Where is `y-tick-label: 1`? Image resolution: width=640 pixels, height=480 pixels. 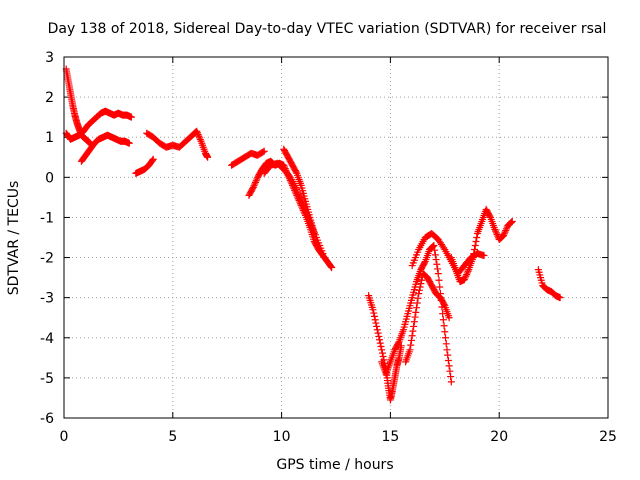 y-tick-label: 1 is located at coordinates (49, 138).